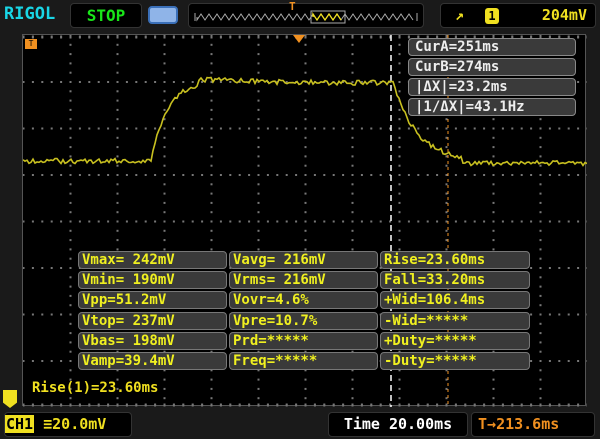  Describe the element at coordinates (152, 300) in the screenshot. I see `measurement-cell: Vpp=51.2mV` at that location.